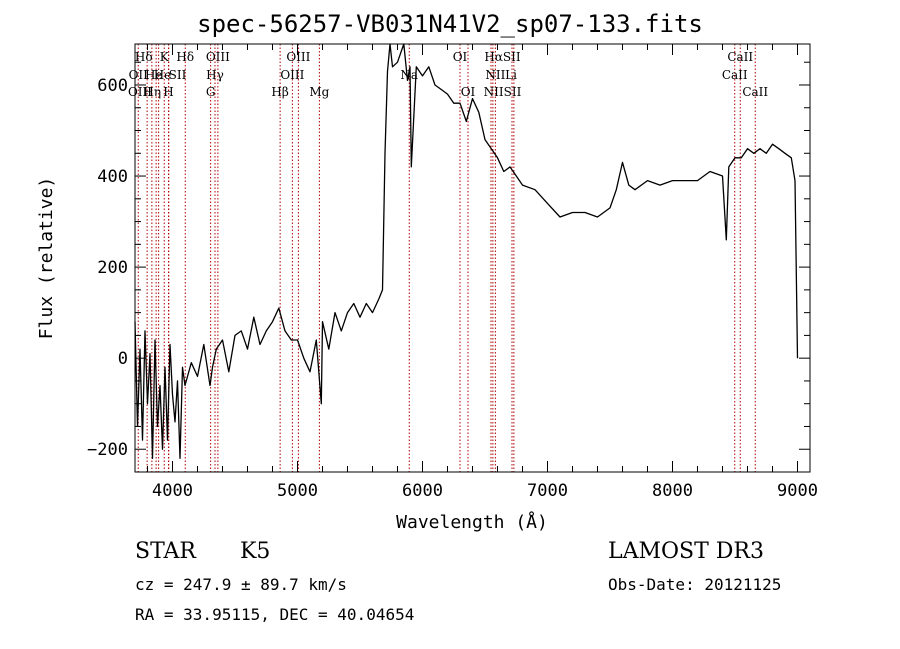 The width and height of the screenshot is (900, 649). I want to click on line-label: NIISII, so click(503, 92).